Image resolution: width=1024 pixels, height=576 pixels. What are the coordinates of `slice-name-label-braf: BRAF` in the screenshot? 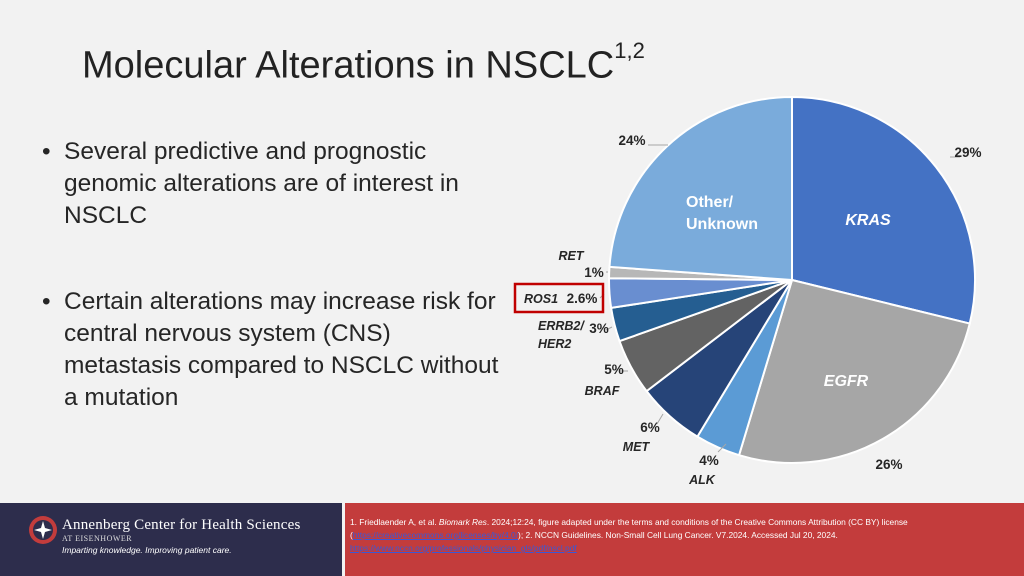 It's located at (602, 391).